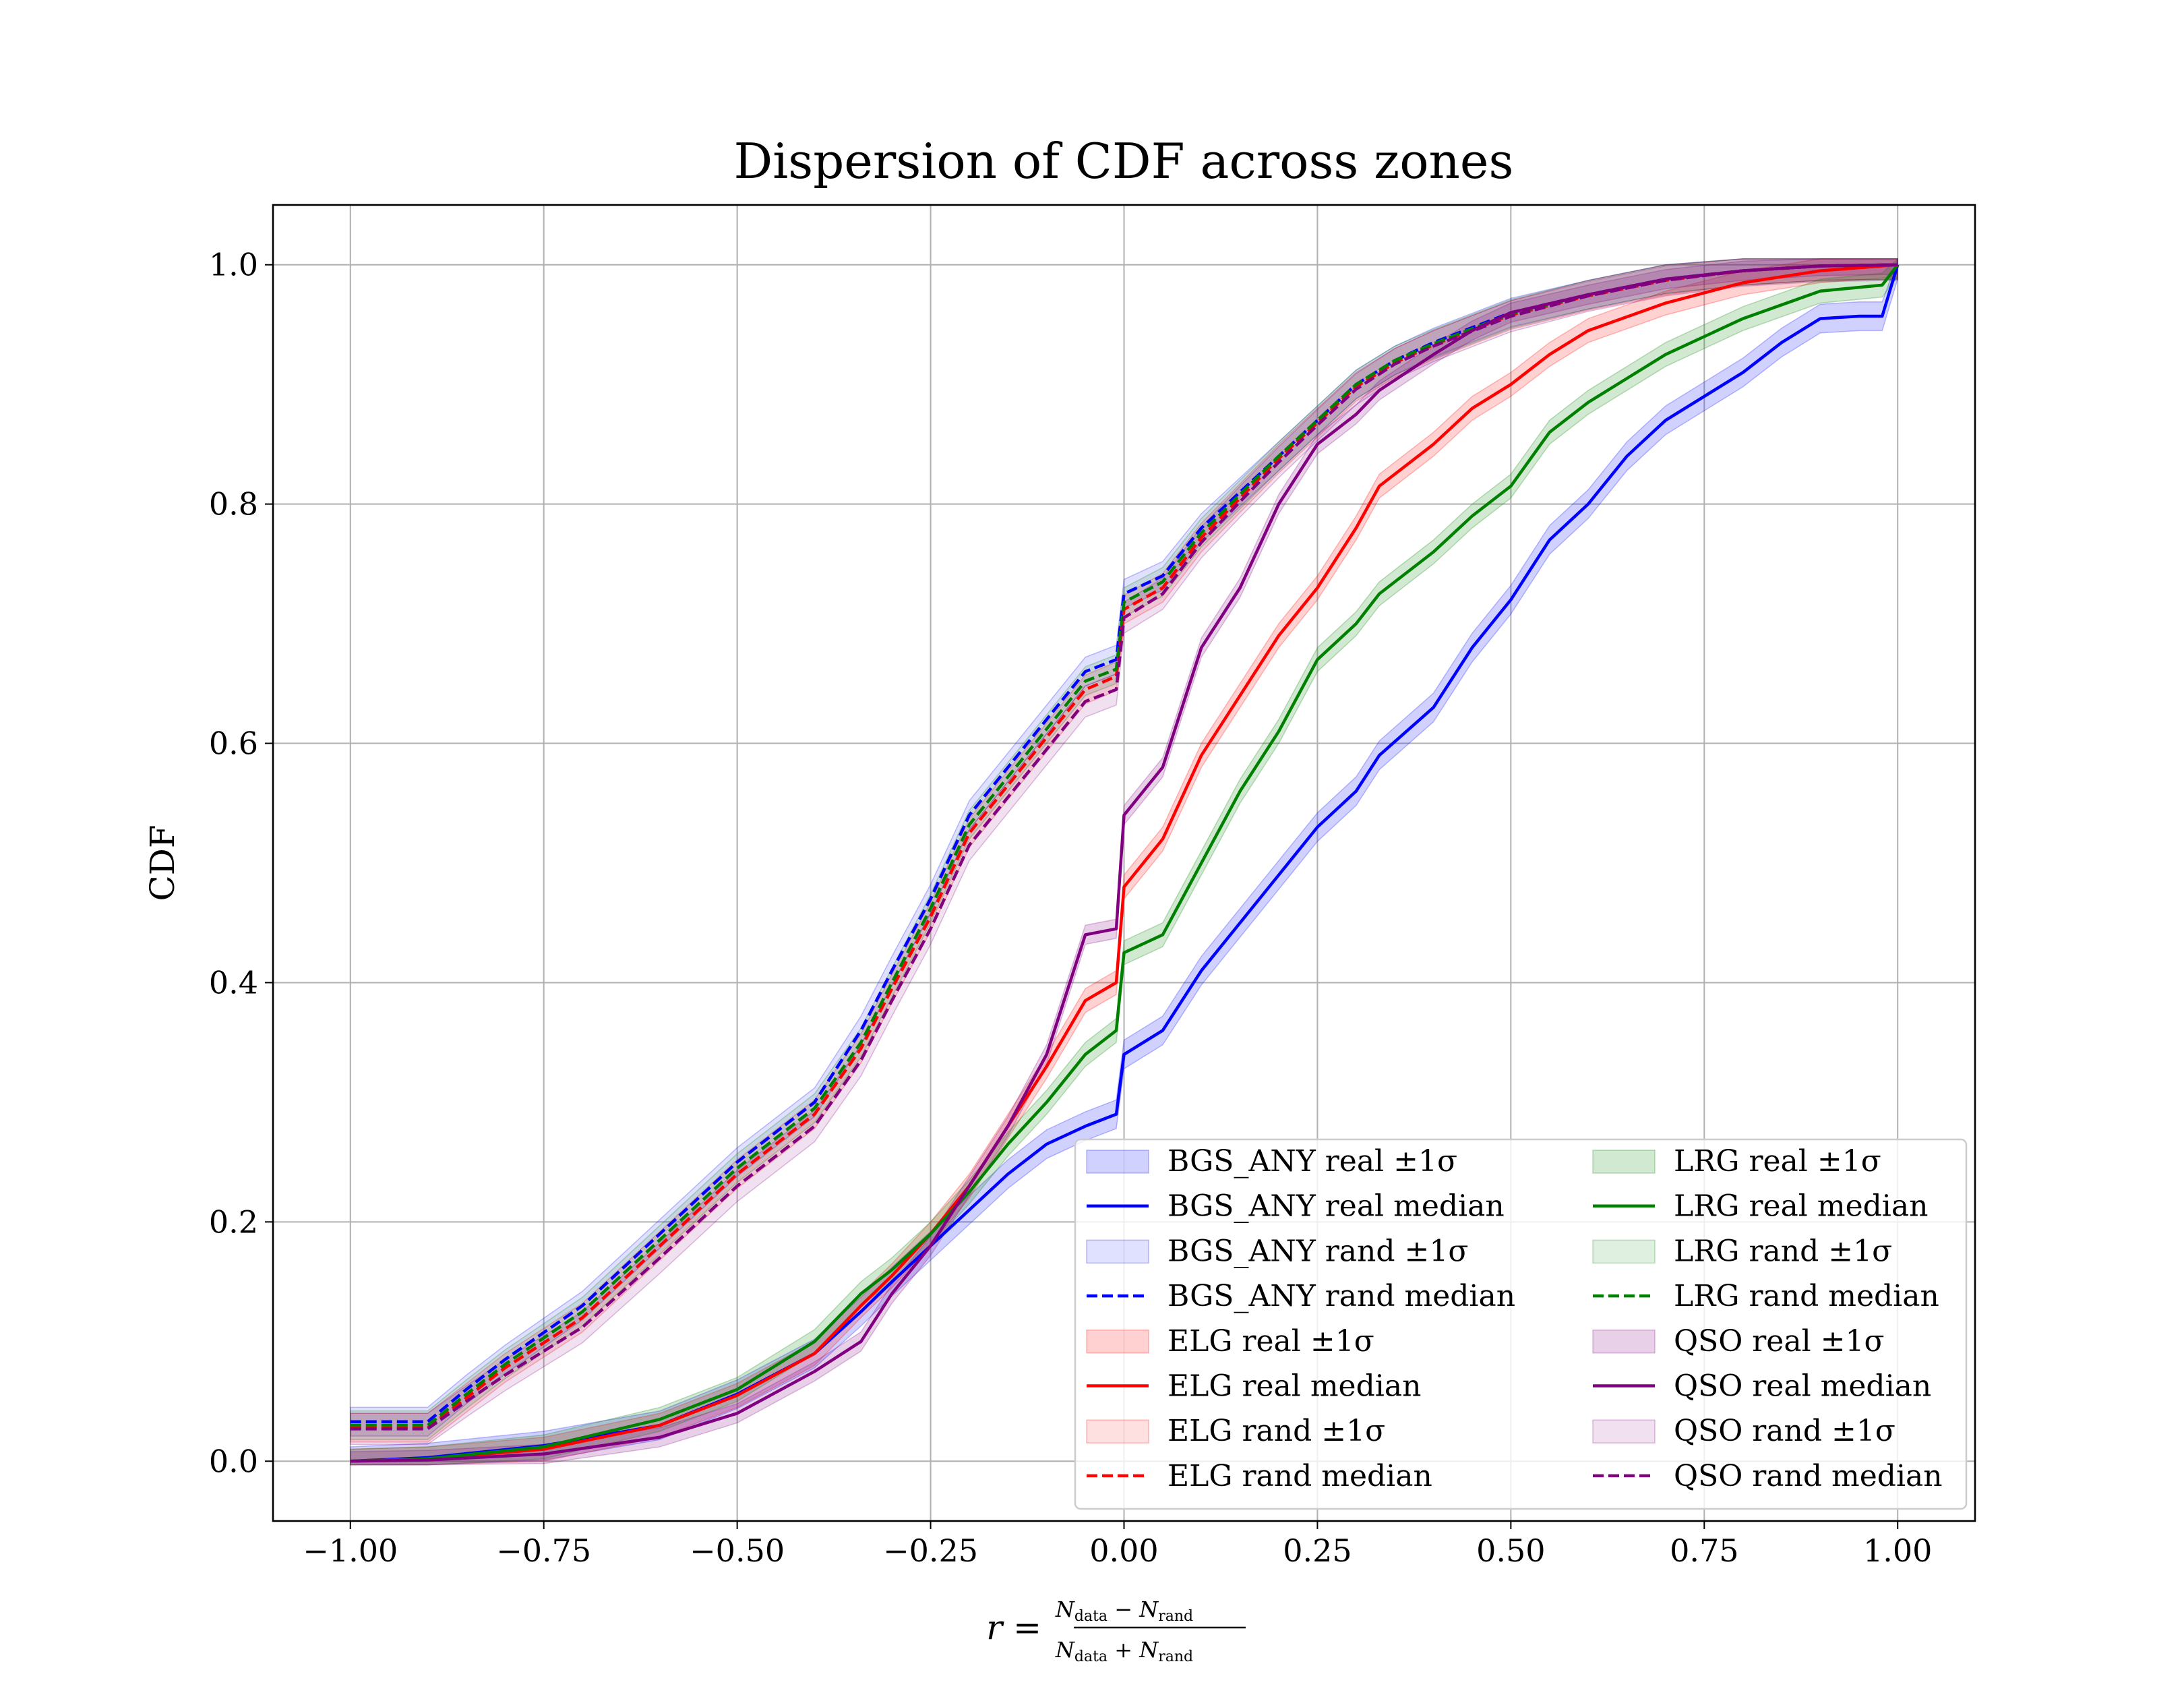 The image size is (2184, 1699). Describe the element at coordinates (1808, 1476) in the screenshot. I see `legend-label: QSO rand median` at that location.